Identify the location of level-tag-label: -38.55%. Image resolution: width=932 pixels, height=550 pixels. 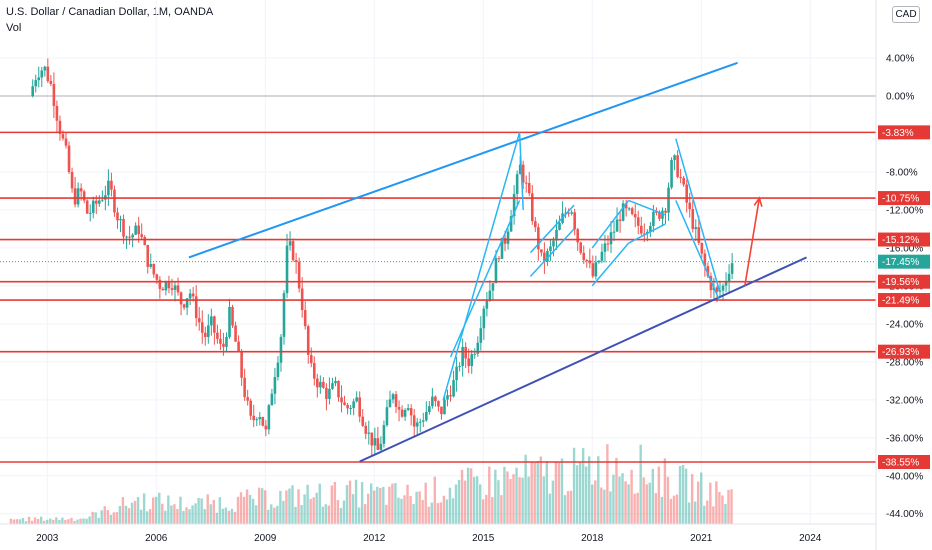
(900, 463).